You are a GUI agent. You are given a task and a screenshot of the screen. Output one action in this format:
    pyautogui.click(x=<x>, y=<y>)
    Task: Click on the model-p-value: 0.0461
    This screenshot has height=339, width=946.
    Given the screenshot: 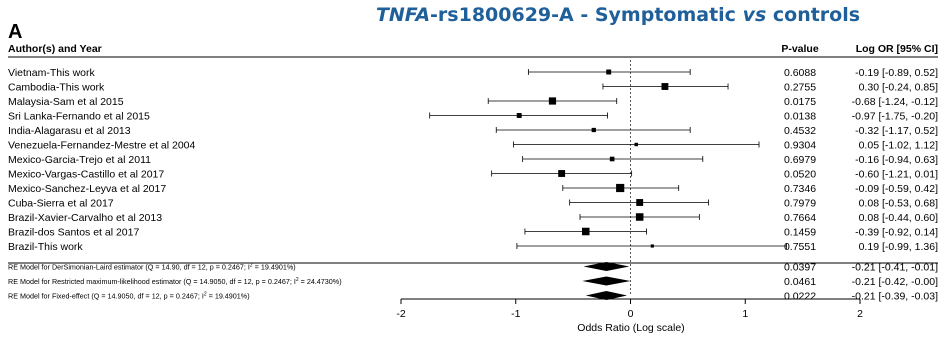 What is the action you would take?
    pyautogui.click(x=800, y=282)
    